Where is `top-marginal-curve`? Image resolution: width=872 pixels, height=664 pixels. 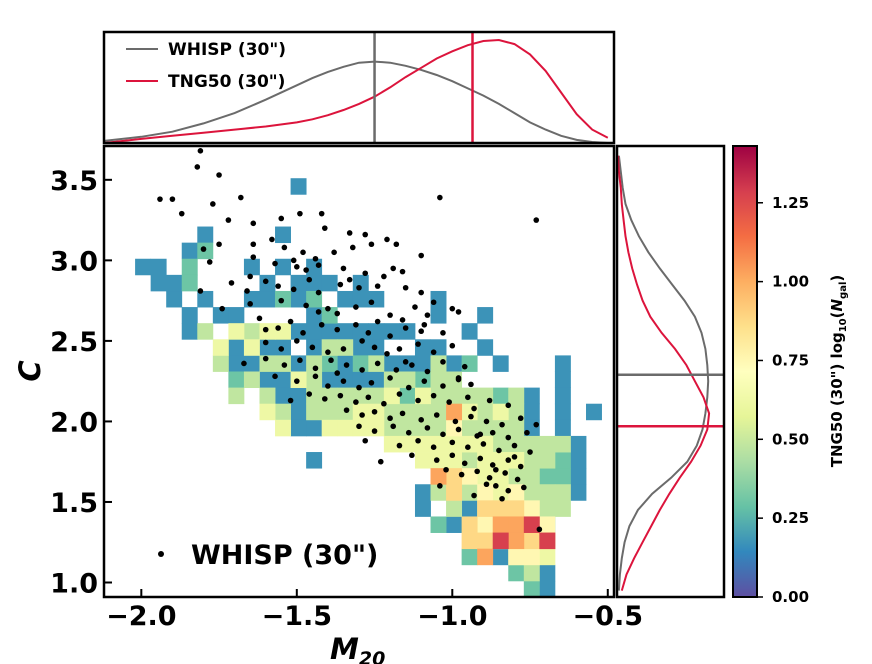
top-marginal-curve is located at coordinates (356, 101).